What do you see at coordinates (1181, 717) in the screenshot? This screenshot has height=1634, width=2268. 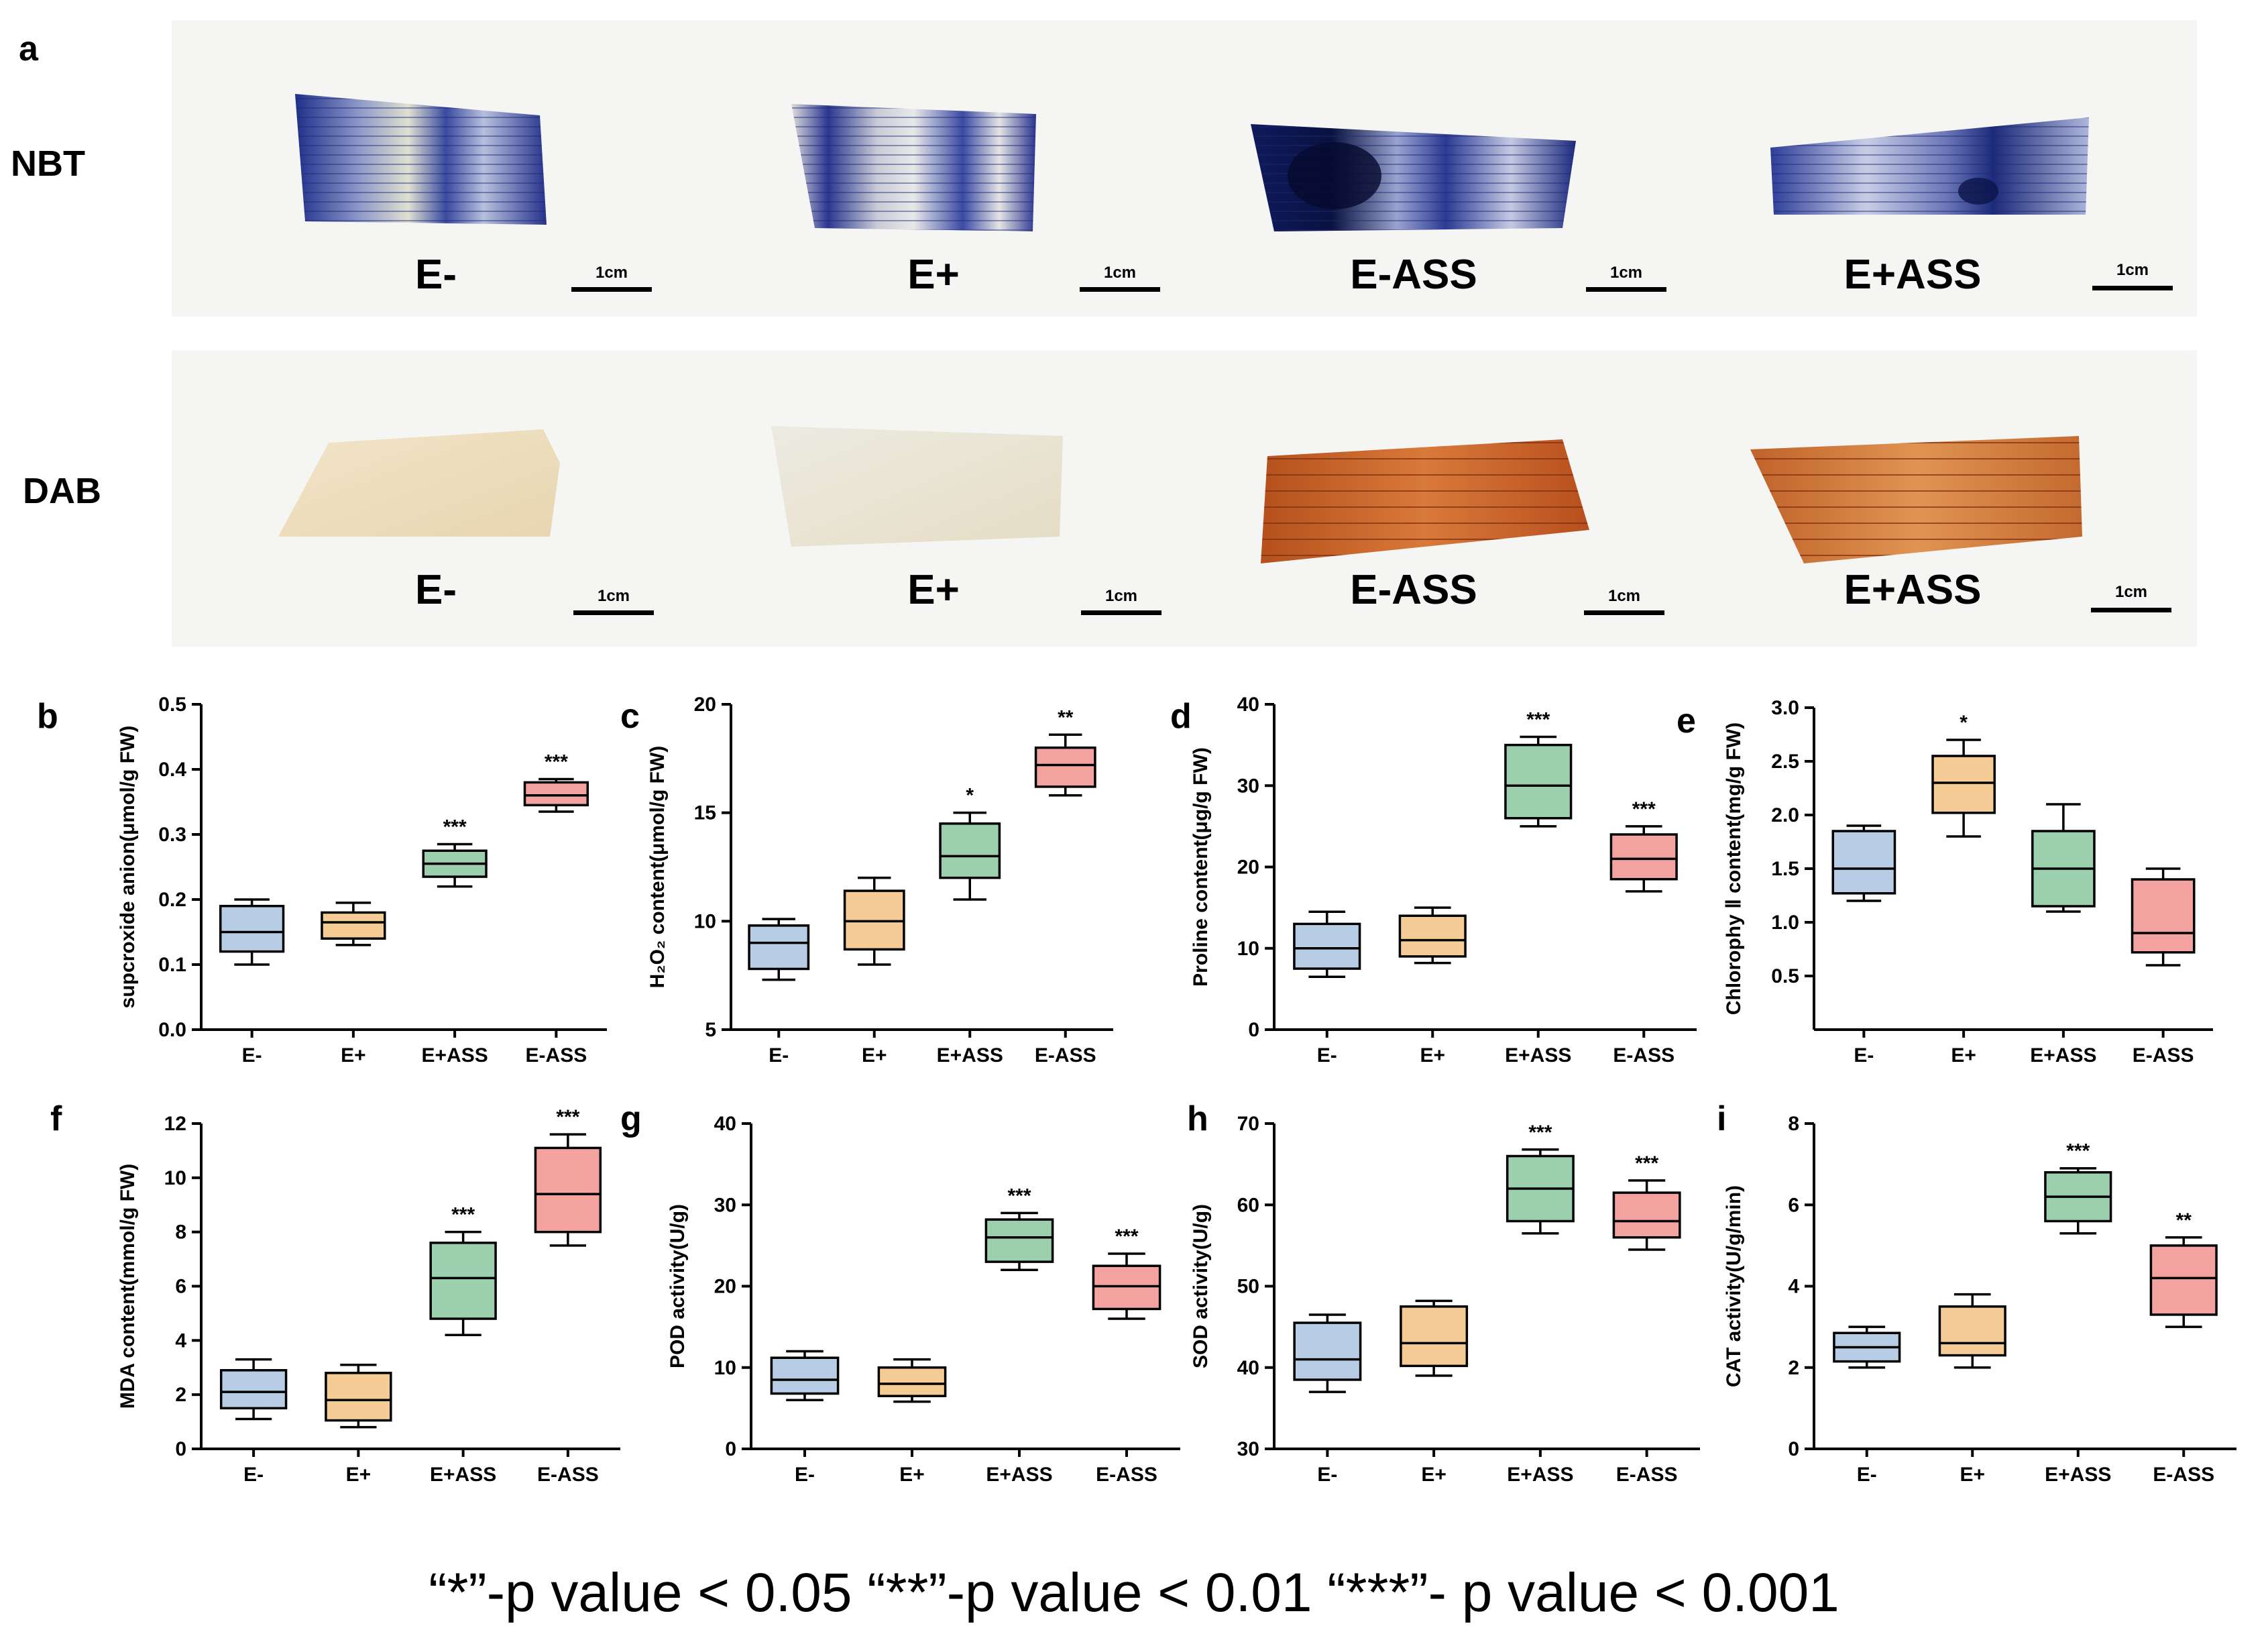 I see `panel-letter-d: d` at bounding box center [1181, 717].